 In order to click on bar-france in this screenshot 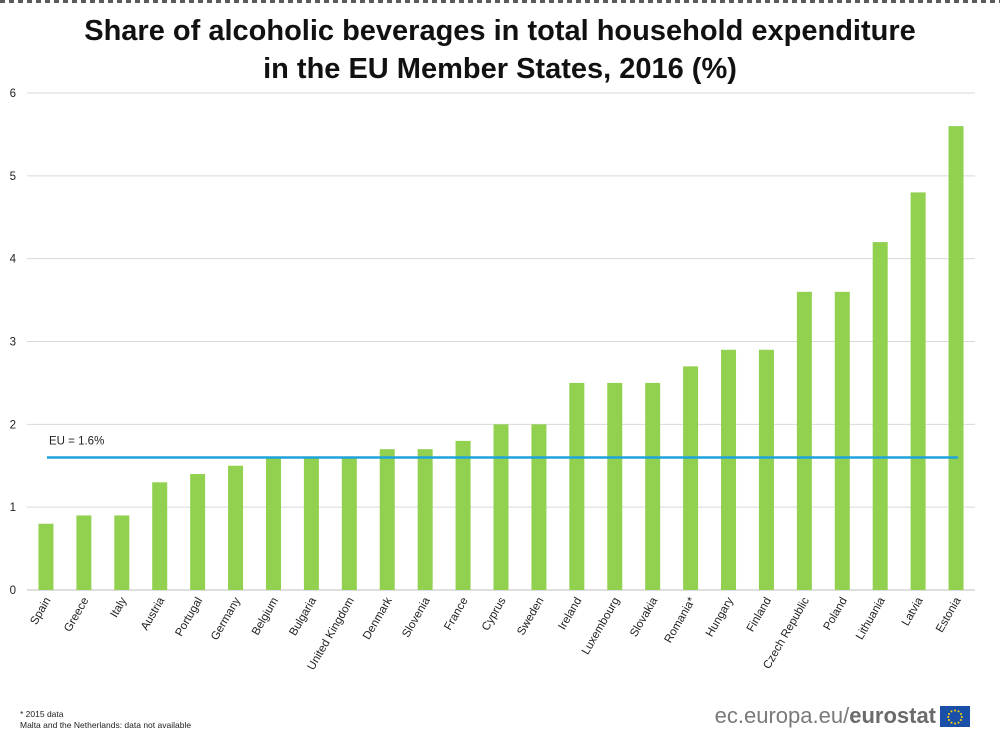, I will do `click(463, 515)`.